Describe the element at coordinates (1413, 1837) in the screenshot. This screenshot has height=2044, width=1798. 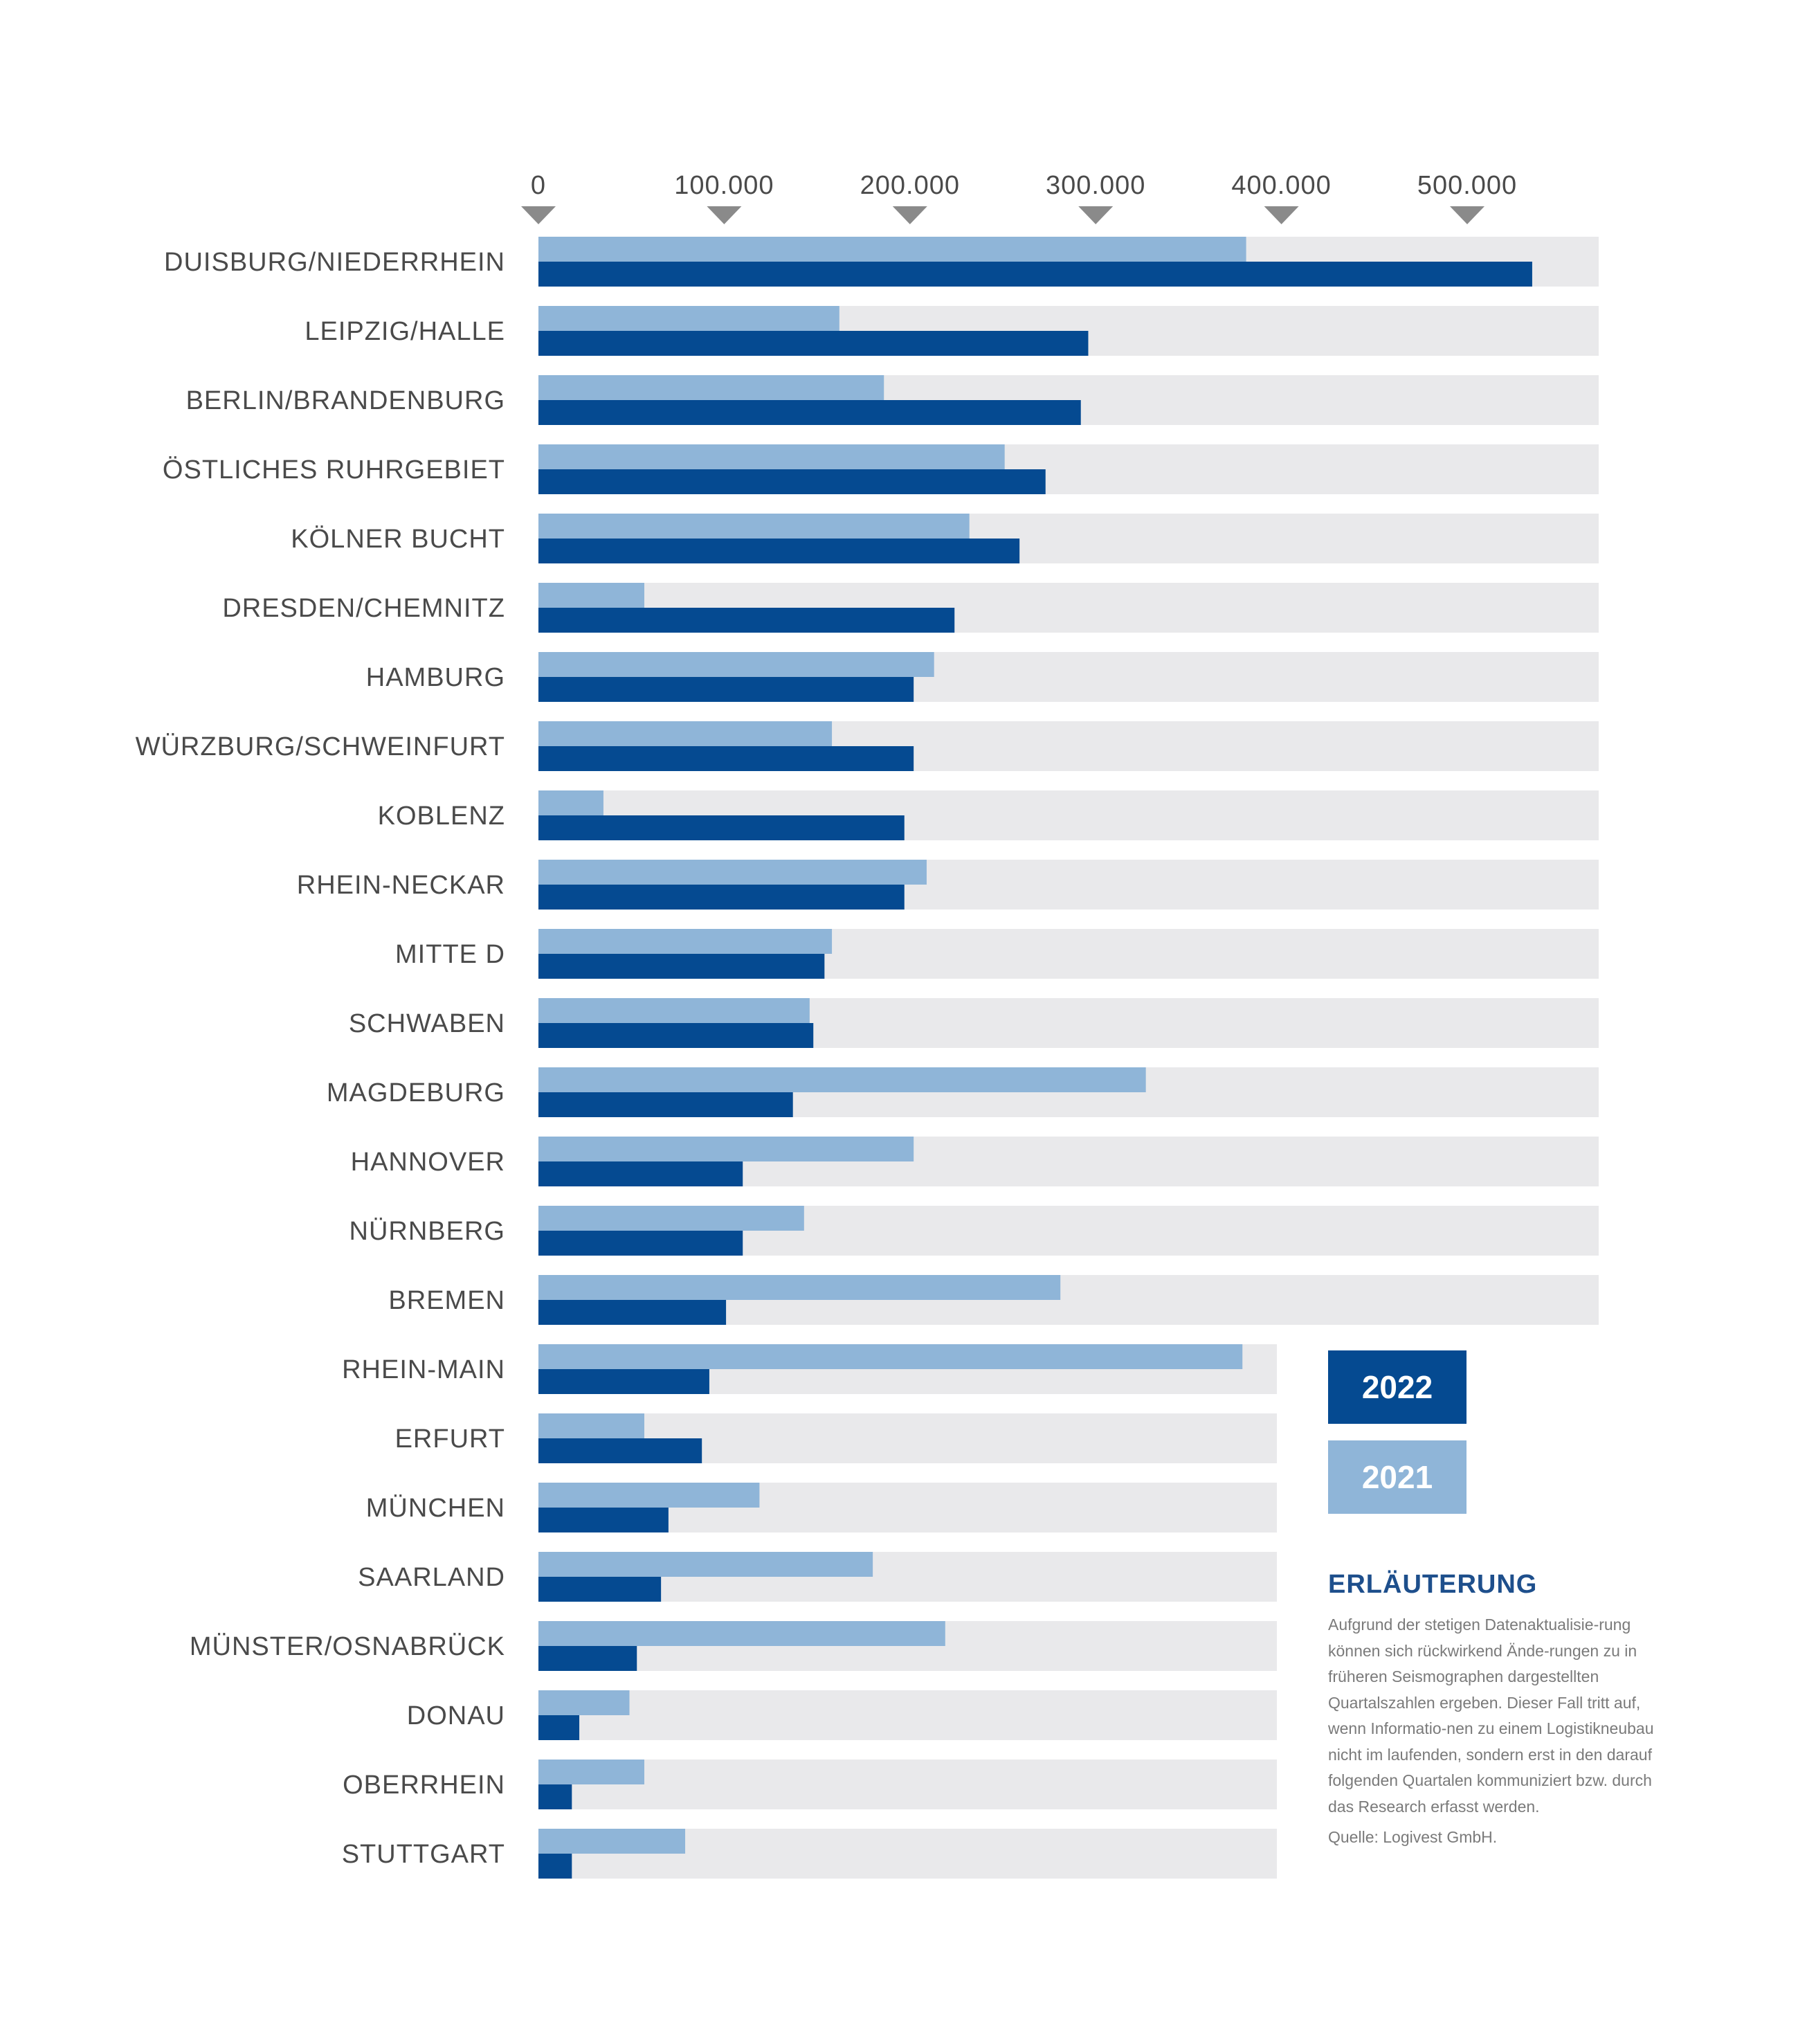
I see `note-source: Quelle: Logivest GmbH.` at that location.